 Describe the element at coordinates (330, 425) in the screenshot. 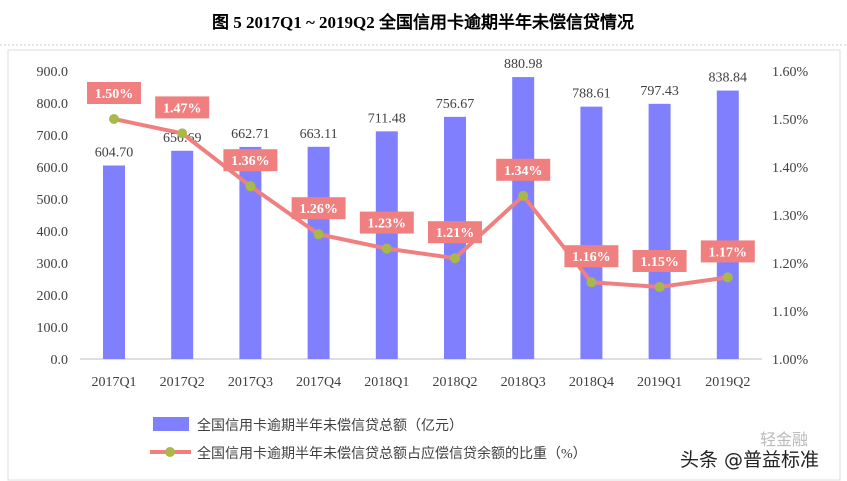

I see `legend-bar-label: 全国信用卡逾期半年未偿信贷总额（亿元）` at that location.